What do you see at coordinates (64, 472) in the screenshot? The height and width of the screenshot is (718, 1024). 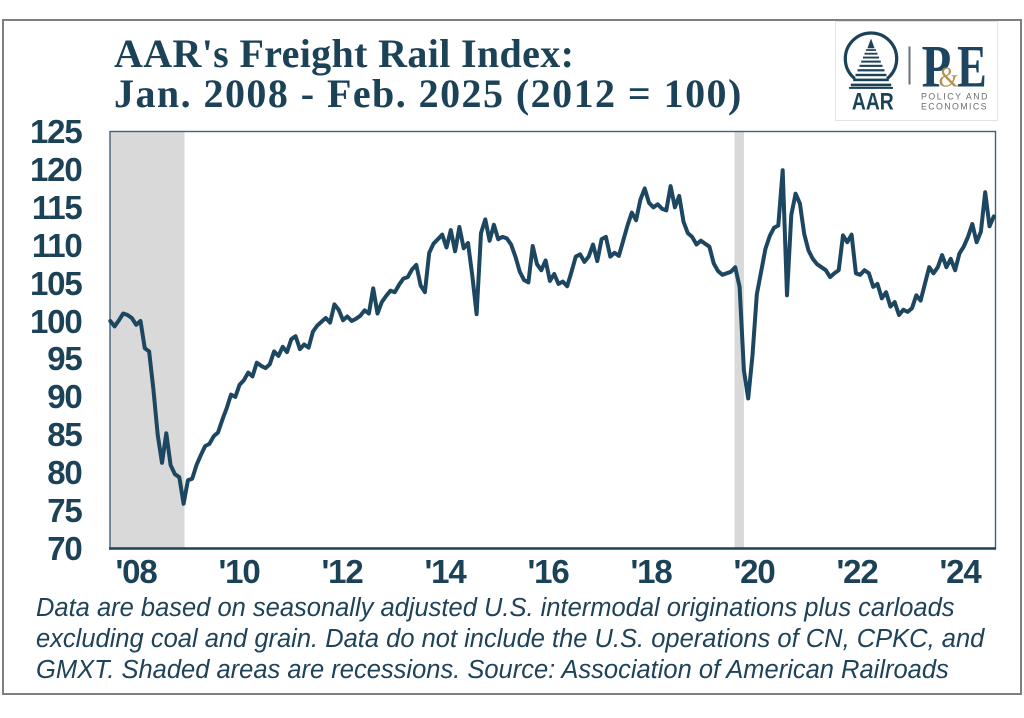 I see `svg-text: 80` at bounding box center [64, 472].